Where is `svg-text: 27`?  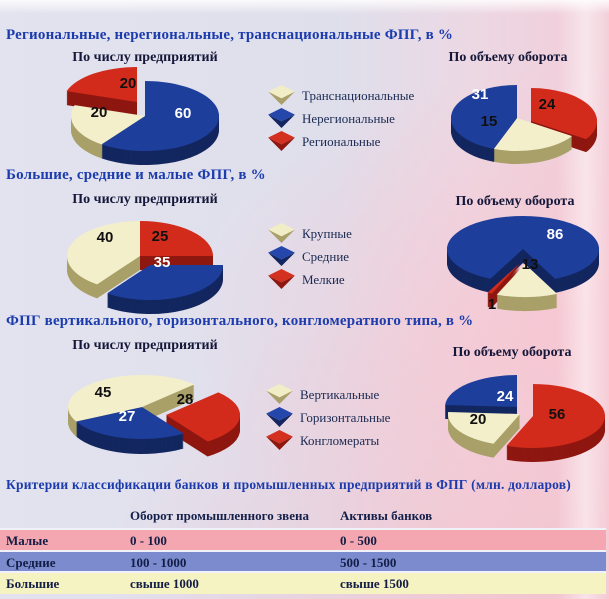
svg-text: 27 is located at coordinates (127, 416).